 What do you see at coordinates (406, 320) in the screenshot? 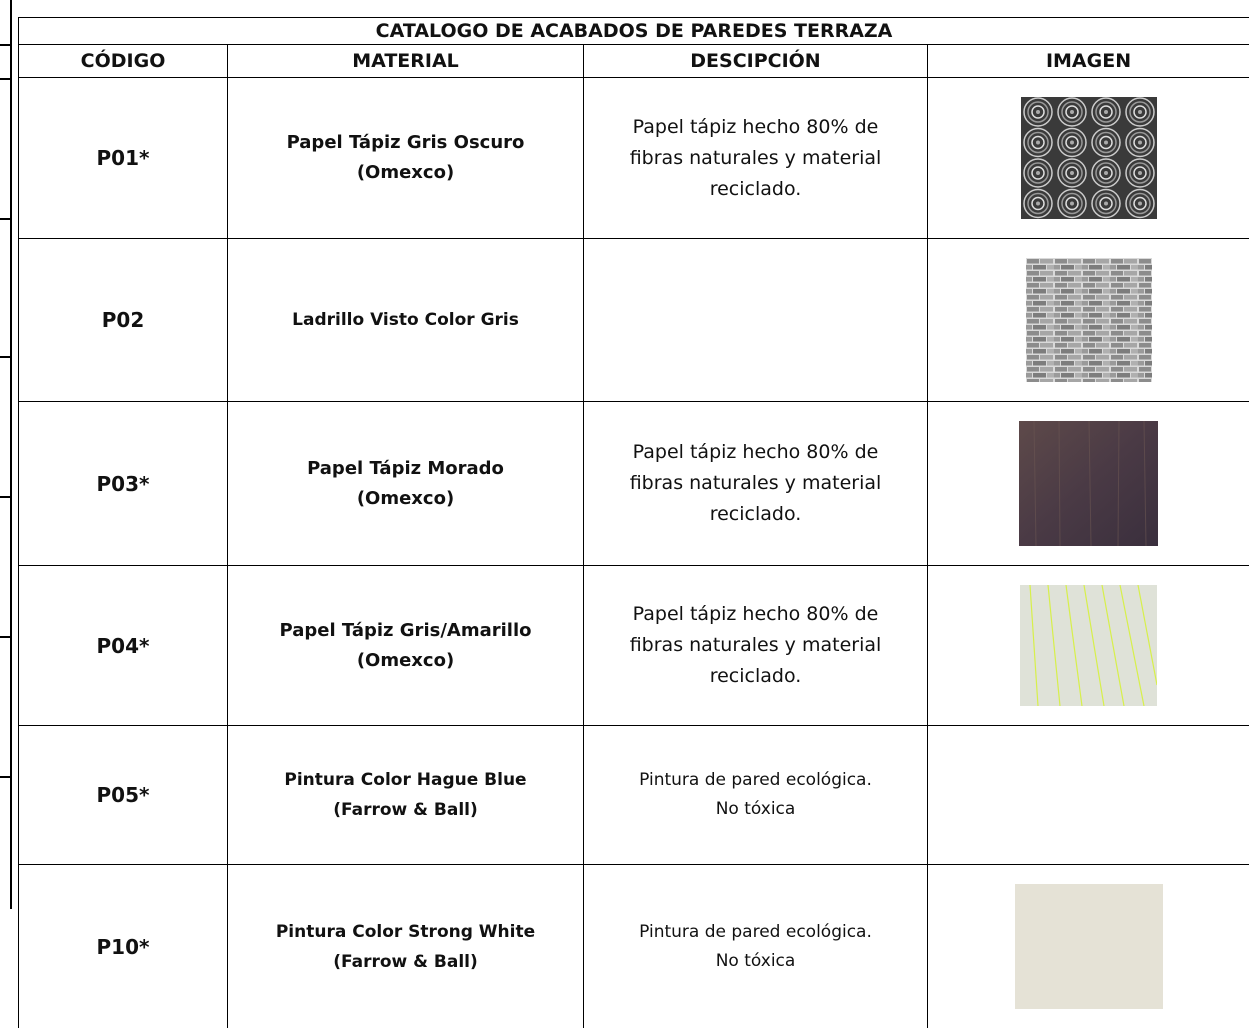
I see `material-cell: Ladrillo Visto Color Gris` at bounding box center [406, 320].